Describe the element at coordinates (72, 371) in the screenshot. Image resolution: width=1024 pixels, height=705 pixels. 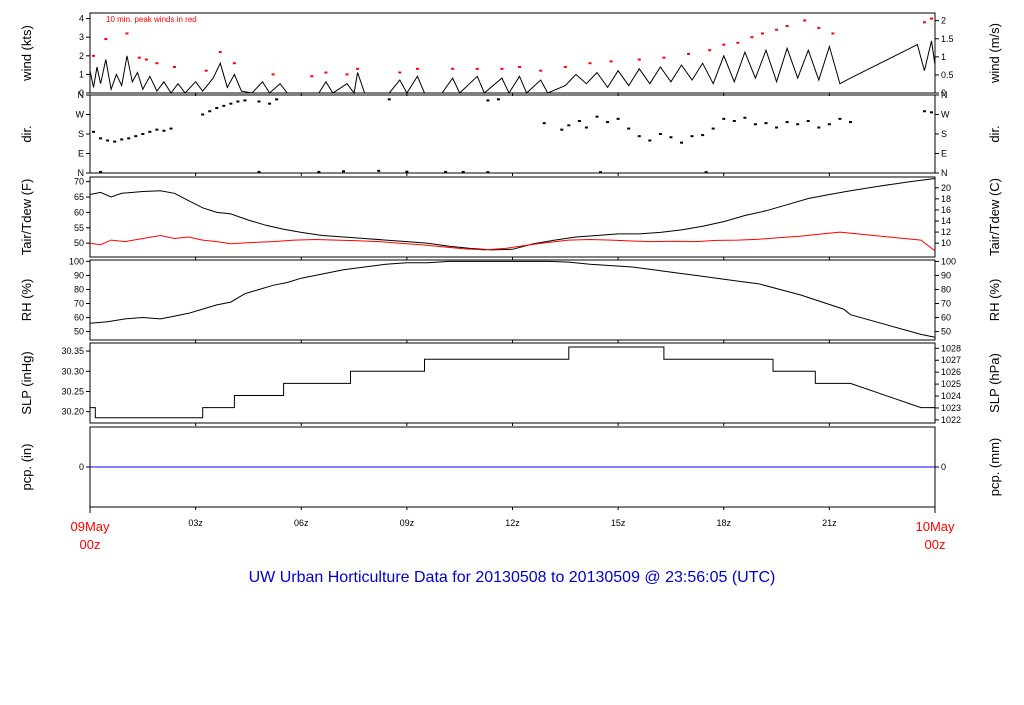
I see `left-tick-label: 30.30` at that location.